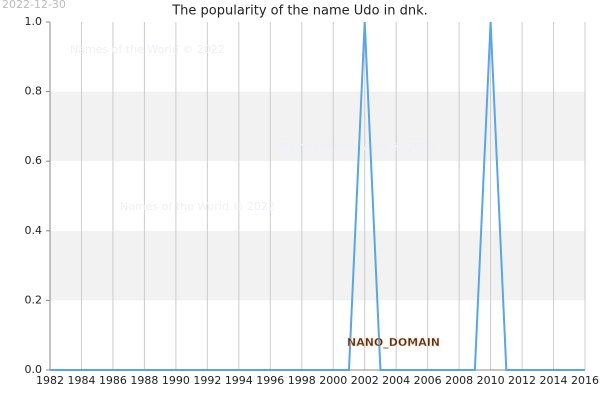  Describe the element at coordinates (459, 380) in the screenshot. I see `x-tick-label: 2008` at that location.